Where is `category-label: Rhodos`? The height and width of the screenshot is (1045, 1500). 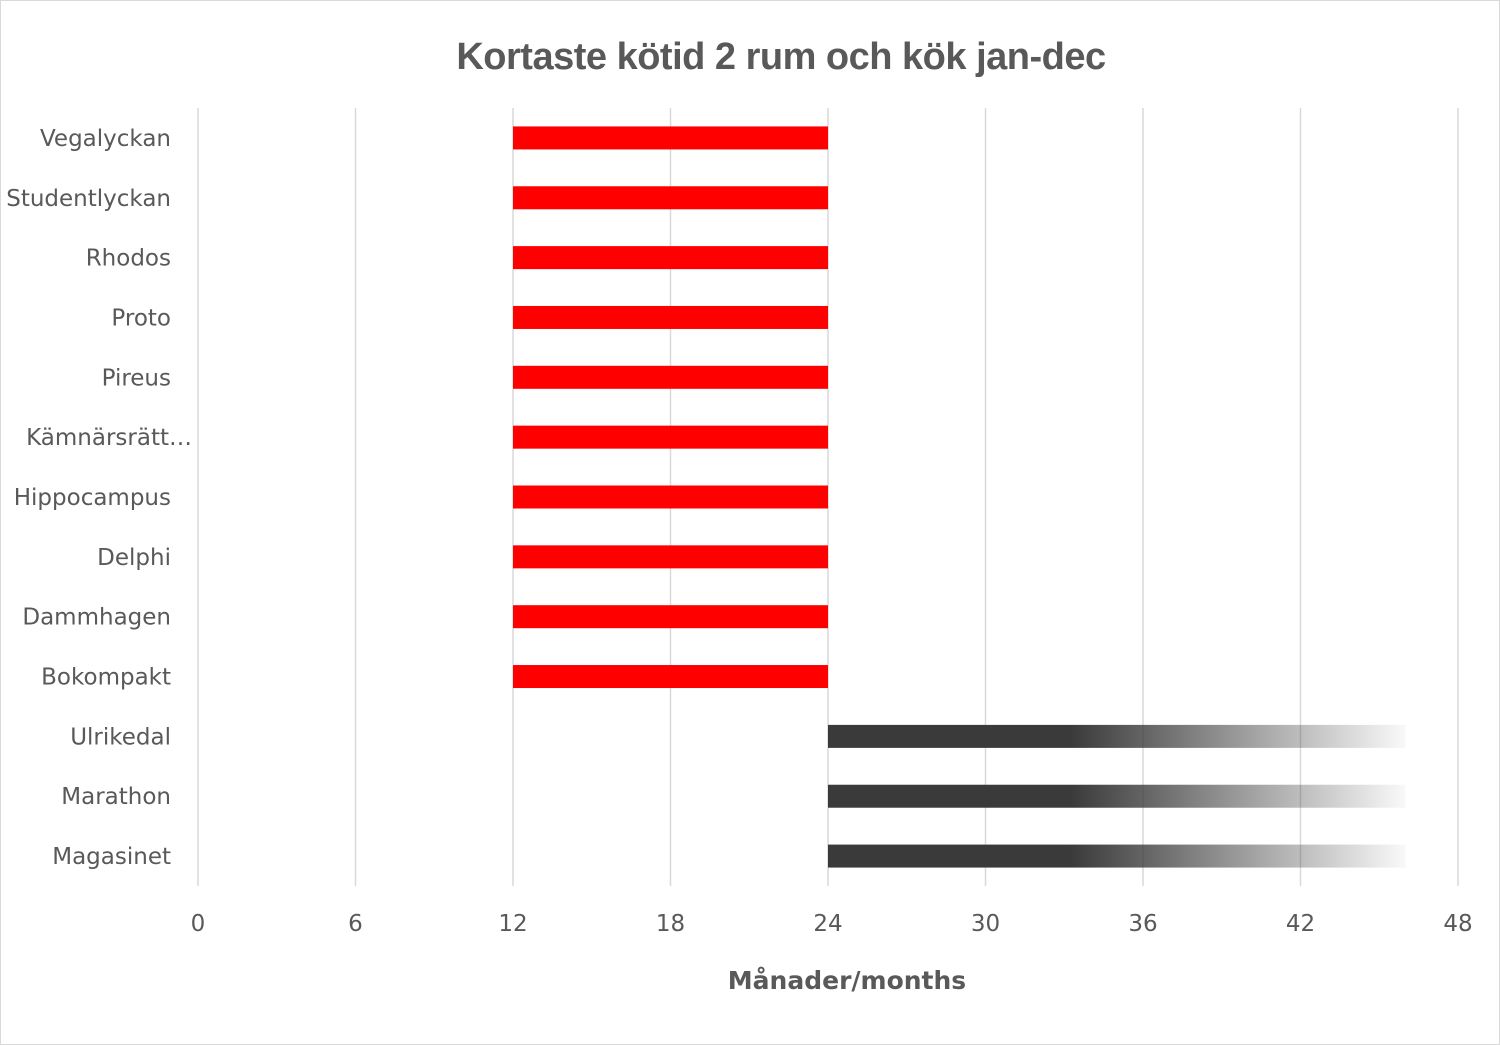
category-label: Rhodos is located at coordinates (128, 259).